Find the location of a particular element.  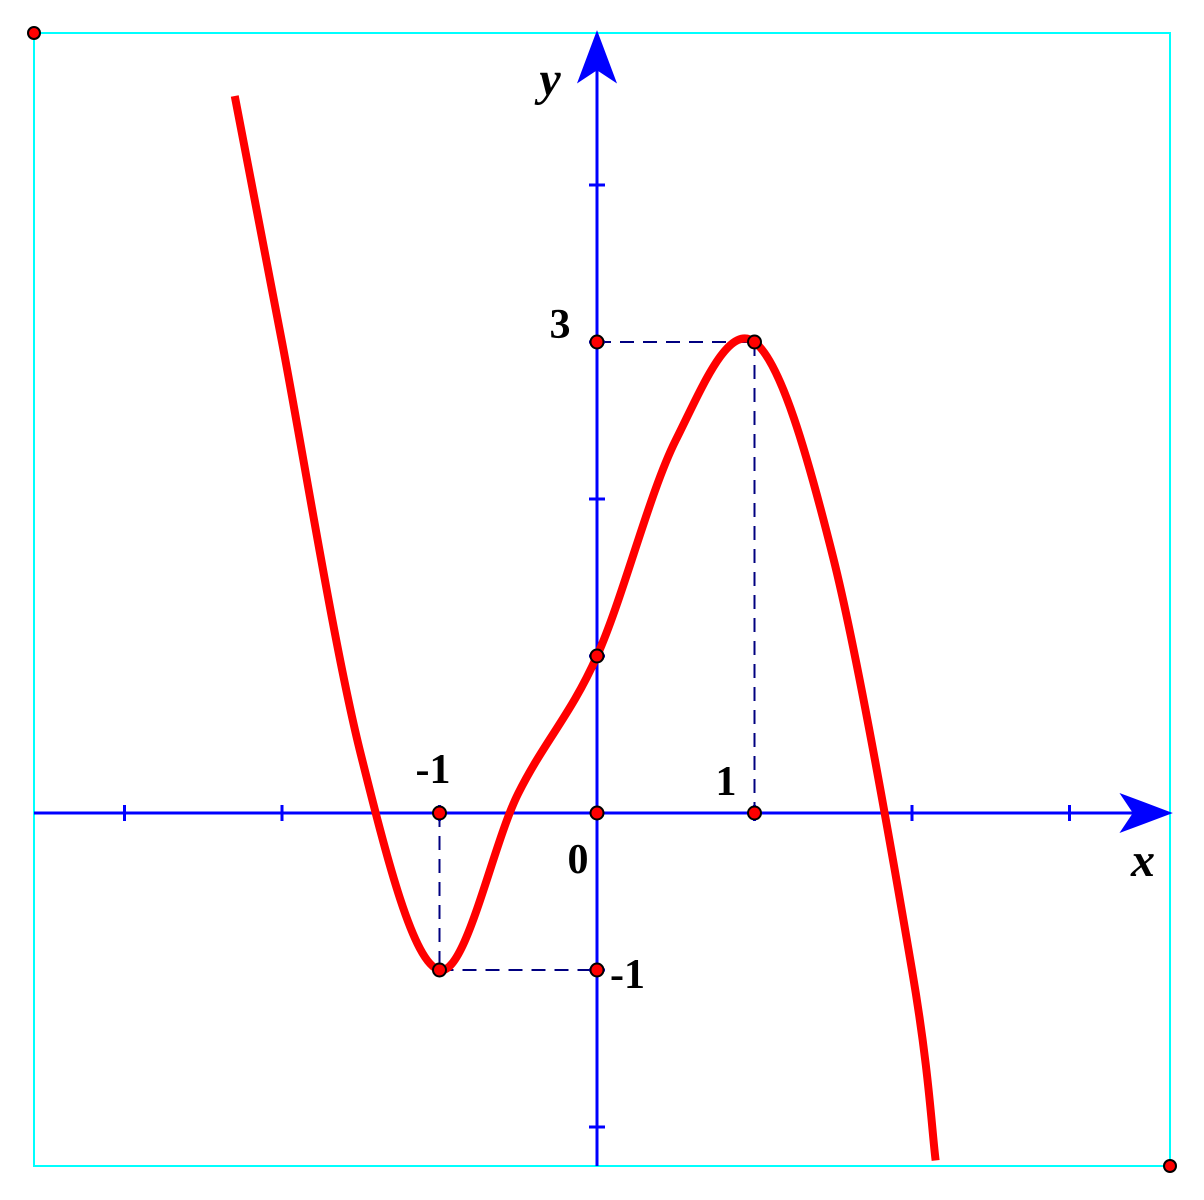

tick-label-x-1: 1 is located at coordinates (726, 782).